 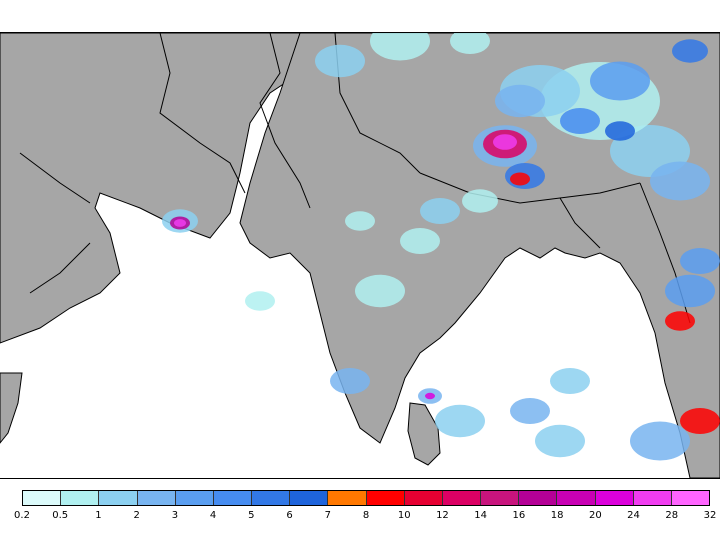 I want to click on colorbar-tick-label: 14, so click(x=481, y=515).